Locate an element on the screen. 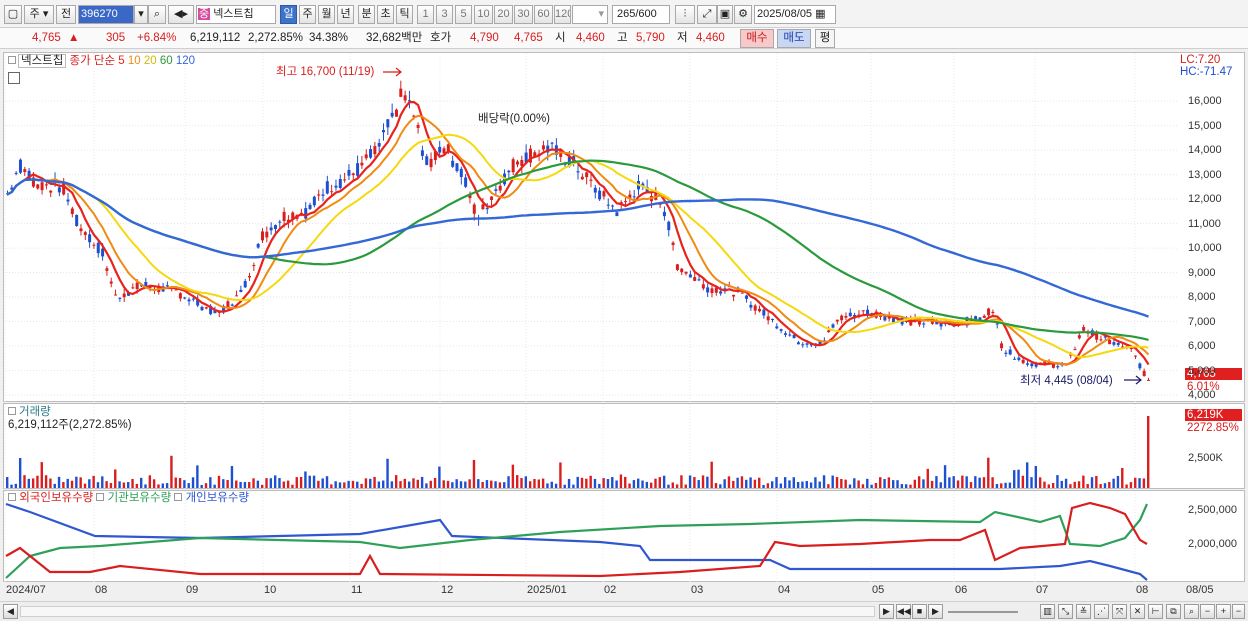 This screenshot has height=621, width=1248. dividend-label: 배당락(0.00%) is located at coordinates (514, 119).